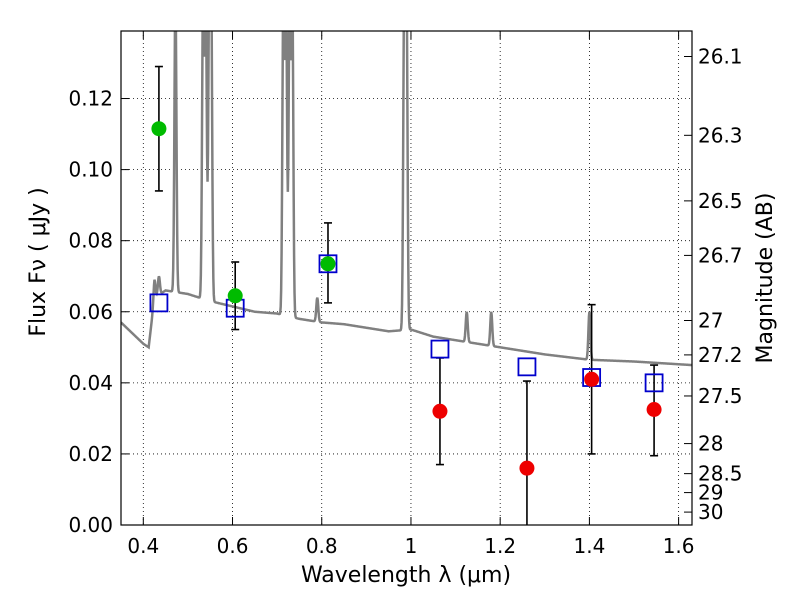 This screenshot has width=800, height=600. I want to click on right-tick-label: 26.1, so click(720, 56).